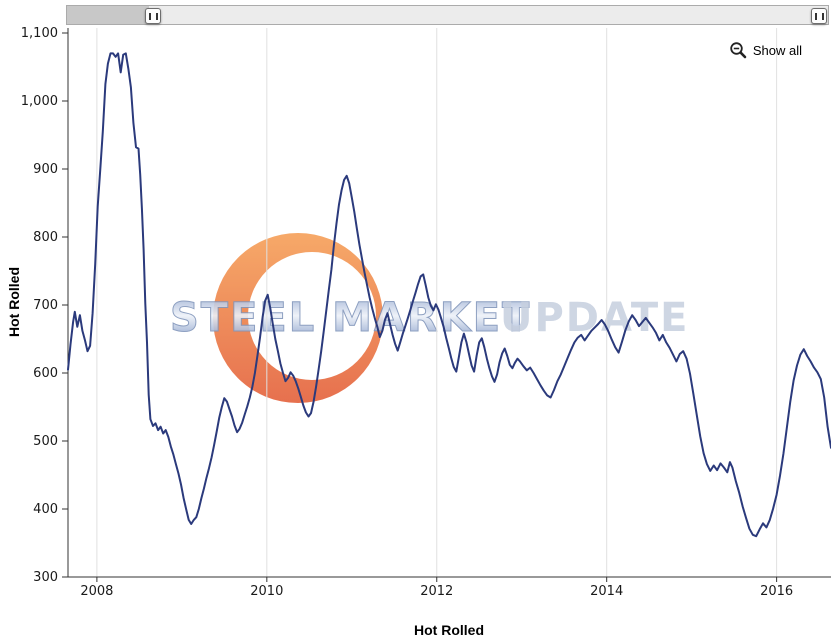 Image resolution: width=831 pixels, height=641 pixels. Describe the element at coordinates (45, 373) in the screenshot. I see `y-axis-tick-label: 600` at that location.